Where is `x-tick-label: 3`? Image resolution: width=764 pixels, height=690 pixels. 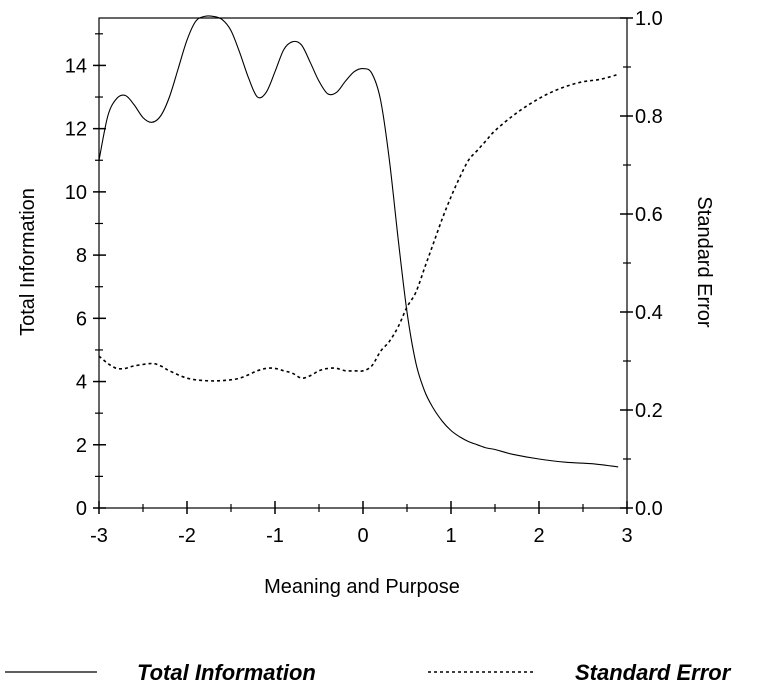
x-tick-label: 3 is located at coordinates (626, 536).